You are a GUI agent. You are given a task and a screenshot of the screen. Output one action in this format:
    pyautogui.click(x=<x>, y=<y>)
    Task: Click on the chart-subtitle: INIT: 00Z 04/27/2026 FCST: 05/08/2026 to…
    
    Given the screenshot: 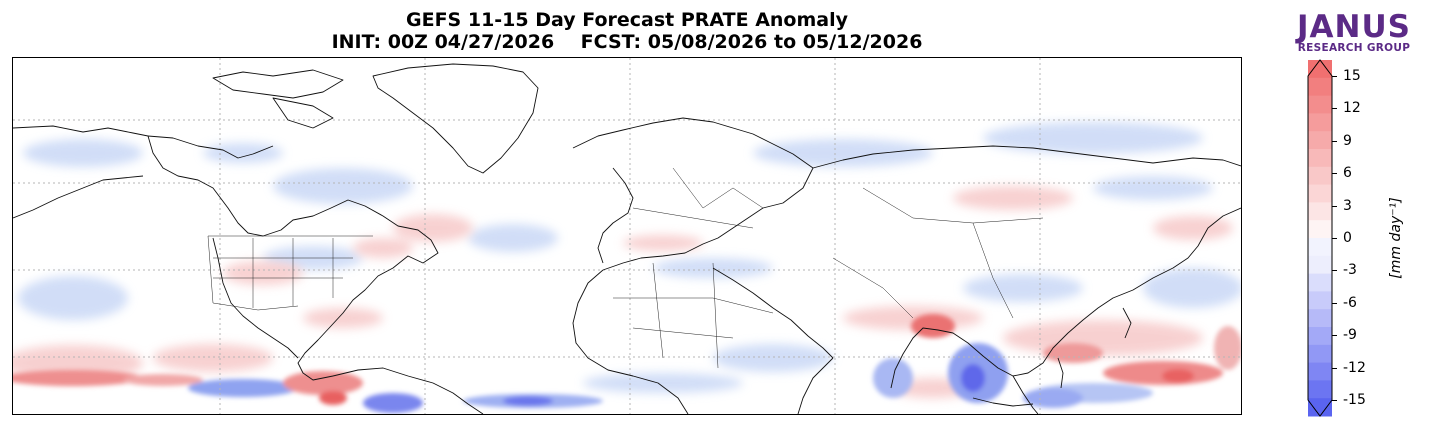 What is the action you would take?
    pyautogui.click(x=627, y=42)
    